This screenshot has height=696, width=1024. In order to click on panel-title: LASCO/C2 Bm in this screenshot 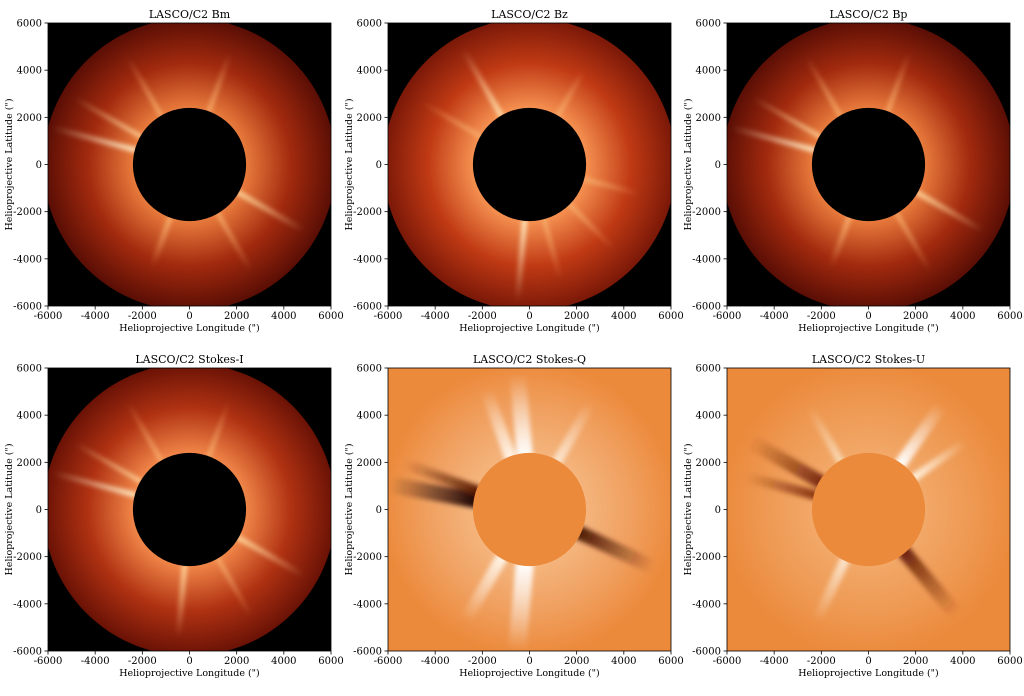, I will do `click(190, 14)`.